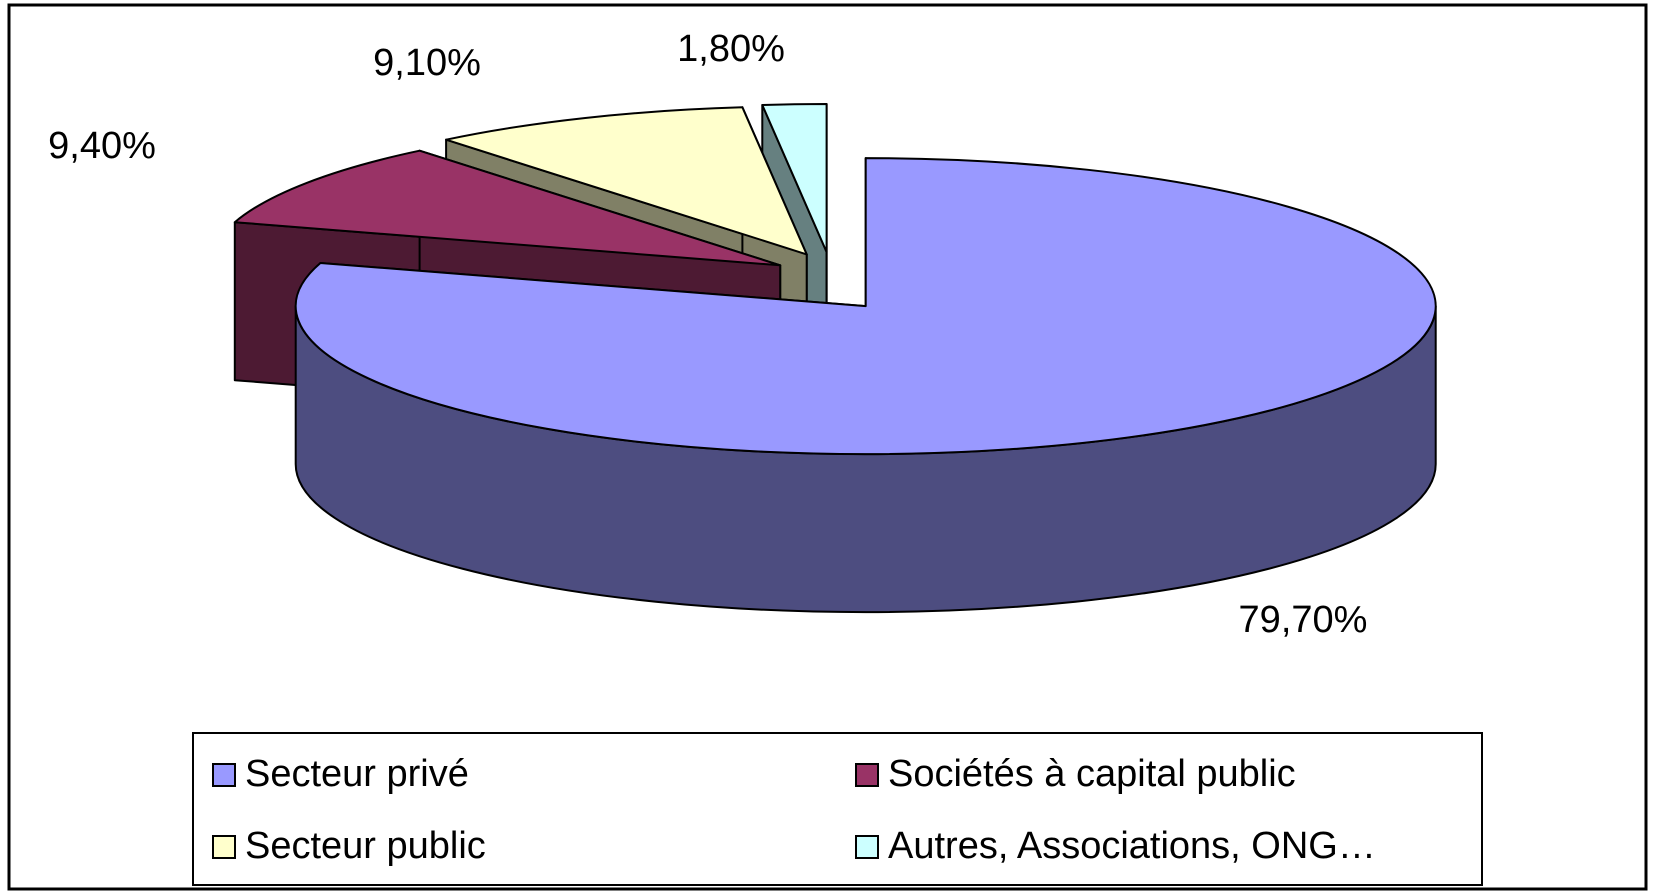 This screenshot has width=1655, height=895. What do you see at coordinates (427, 63) in the screenshot?
I see `data-label: 9,10%` at bounding box center [427, 63].